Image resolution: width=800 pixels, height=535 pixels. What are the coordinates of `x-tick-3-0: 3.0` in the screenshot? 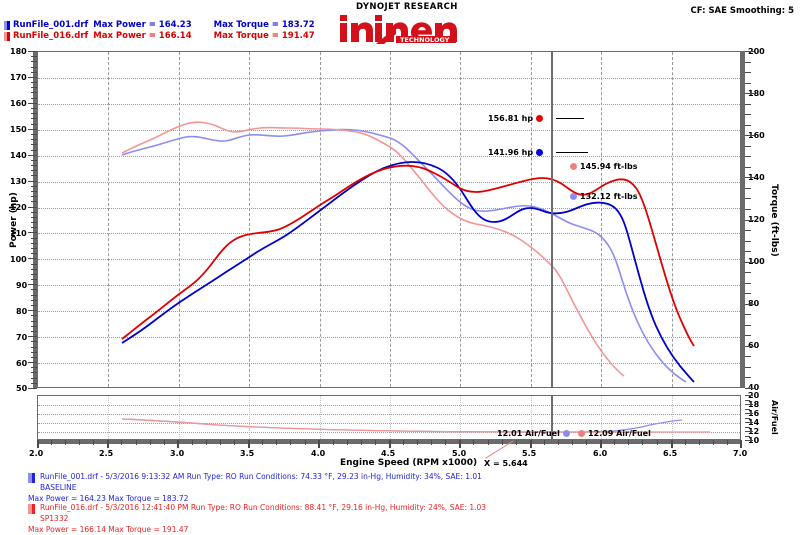 It's located at (177, 453).